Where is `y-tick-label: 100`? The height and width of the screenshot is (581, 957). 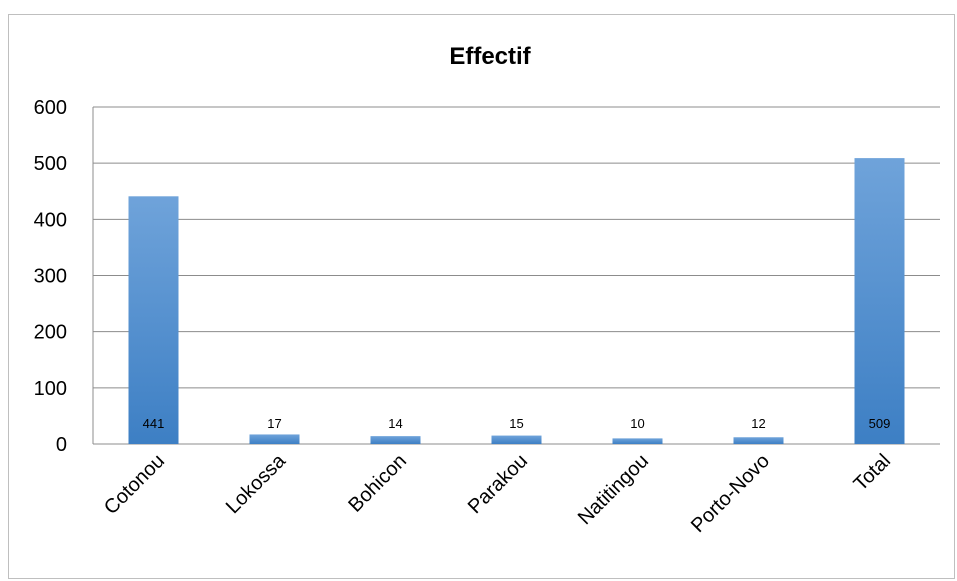 y-tick-label: 100 is located at coordinates (50, 389).